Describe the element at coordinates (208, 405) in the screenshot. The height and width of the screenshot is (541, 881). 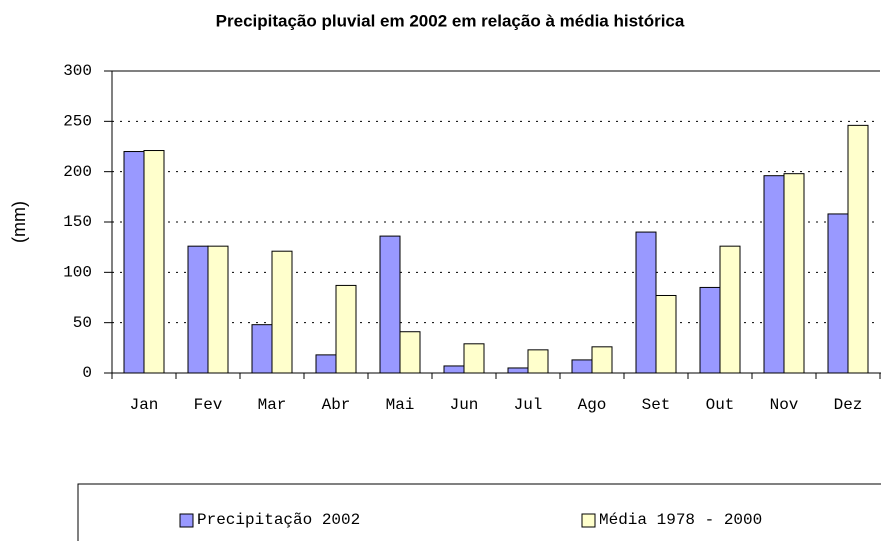
I see `x-tick-label: Fev` at that location.